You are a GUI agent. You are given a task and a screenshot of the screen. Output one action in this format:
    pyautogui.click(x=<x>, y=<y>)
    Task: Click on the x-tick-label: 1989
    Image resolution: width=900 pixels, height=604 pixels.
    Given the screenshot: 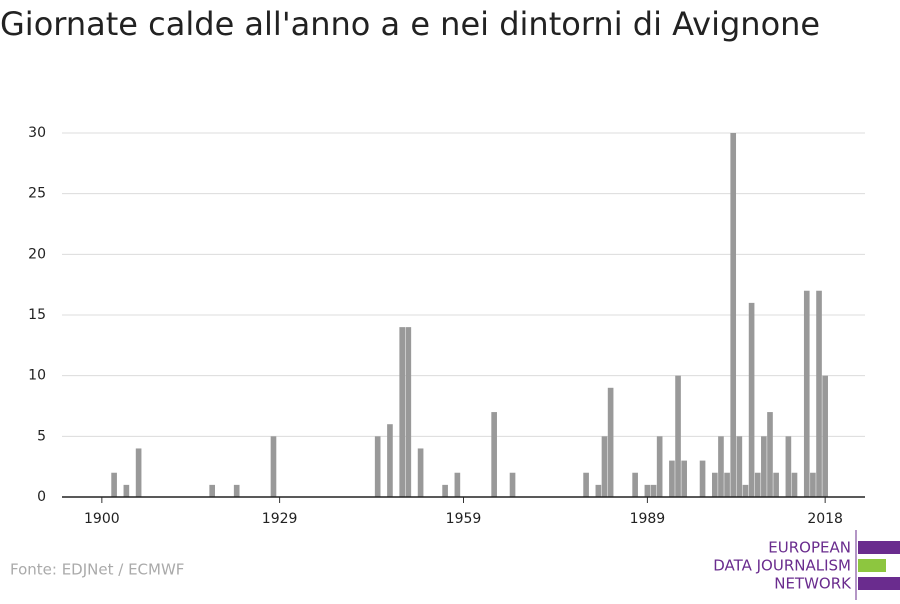 What is the action you would take?
    pyautogui.click(x=648, y=519)
    